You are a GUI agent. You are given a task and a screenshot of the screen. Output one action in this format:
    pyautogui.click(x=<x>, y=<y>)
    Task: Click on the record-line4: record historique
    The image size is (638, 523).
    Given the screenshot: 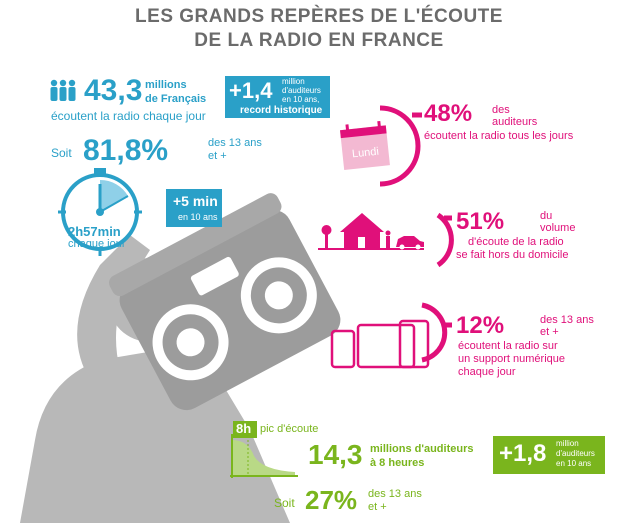 What is the action you would take?
    pyautogui.click(x=281, y=110)
    